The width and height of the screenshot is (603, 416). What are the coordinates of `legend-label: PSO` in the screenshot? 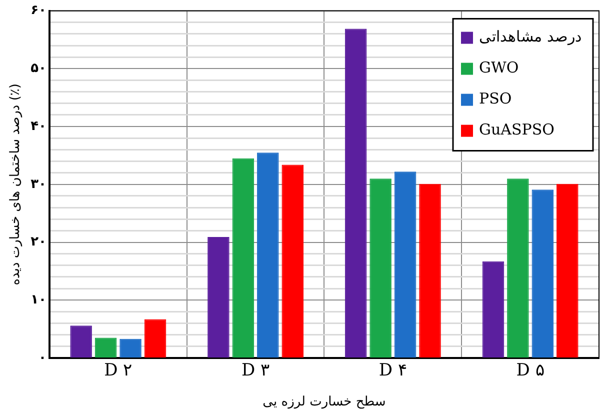 It's located at (495, 99).